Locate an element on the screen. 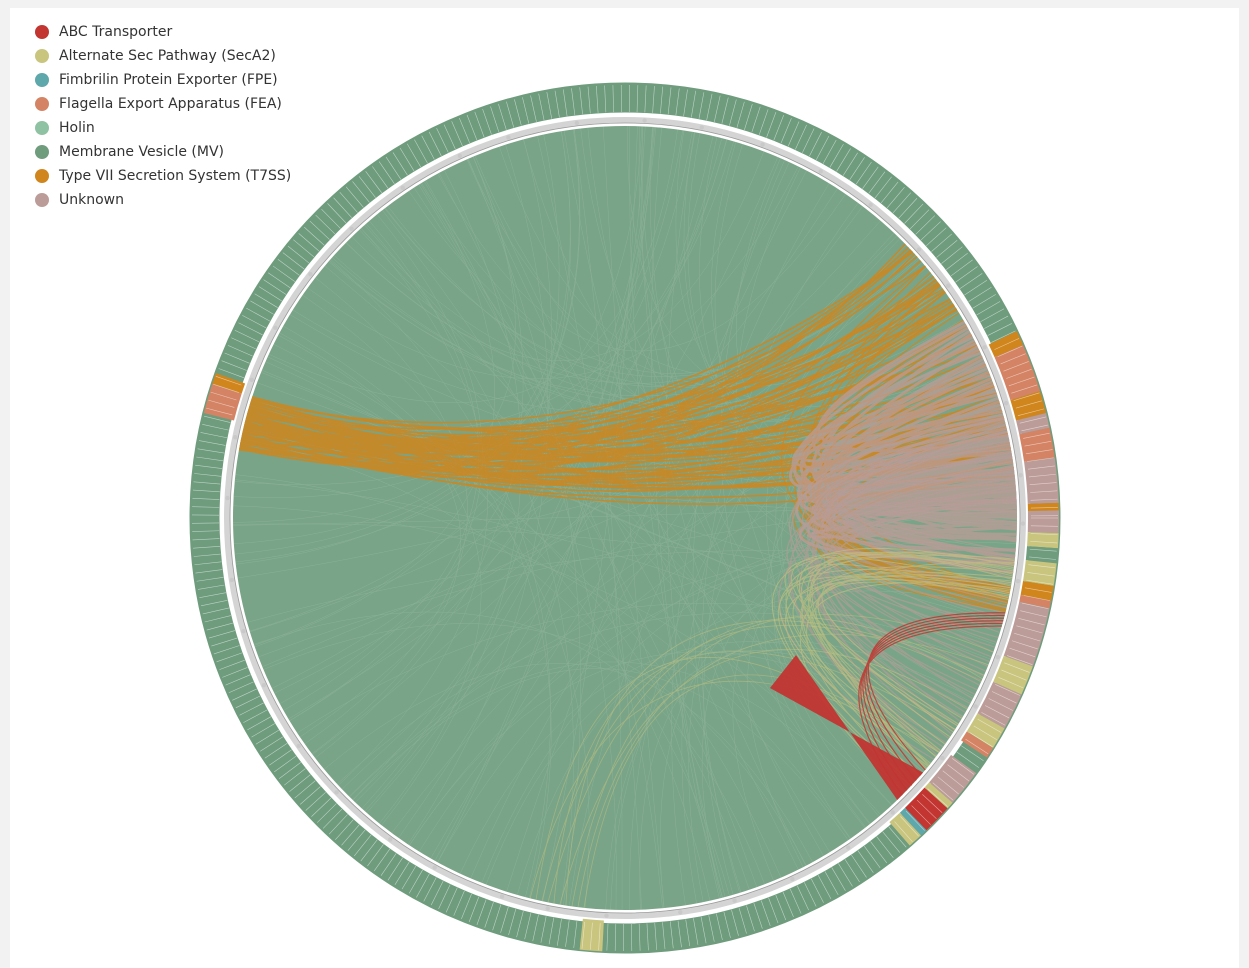 The width and height of the screenshot is (1249, 968). legend-item-t7ss: Type VII Secretion System (T7SS) is located at coordinates (163, 176).